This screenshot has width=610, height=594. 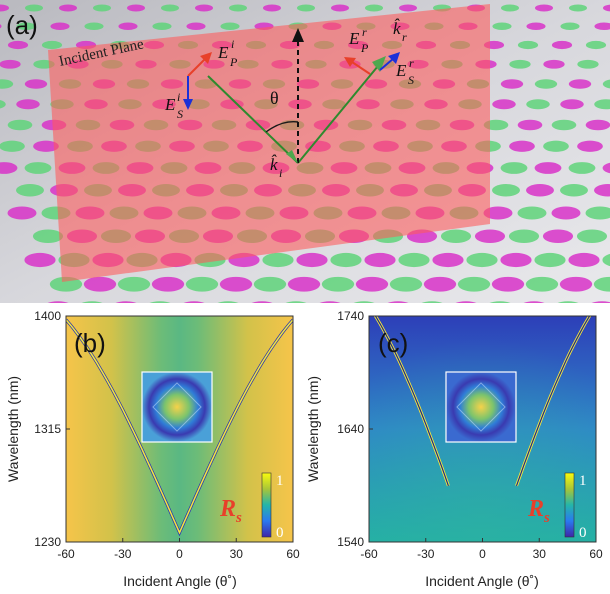 I want to click on inset-b, so click(x=177, y=407).